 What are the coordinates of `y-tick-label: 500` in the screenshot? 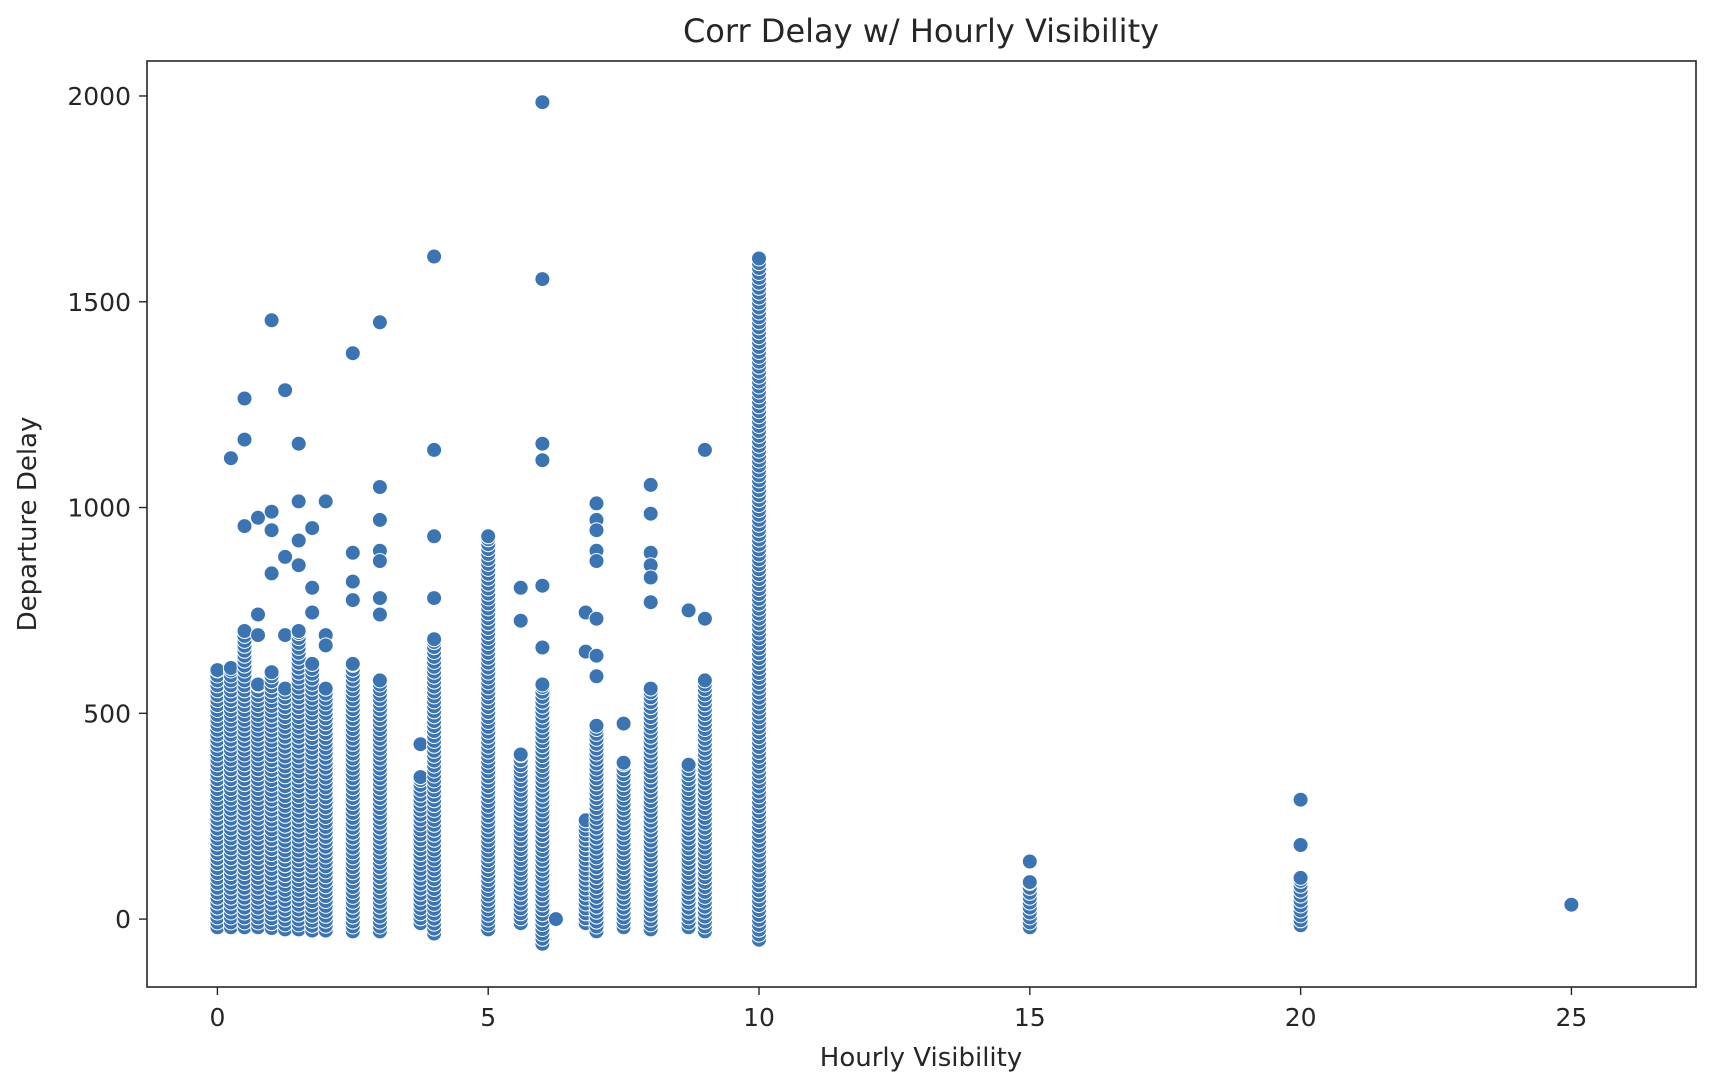 It's located at (107, 713).